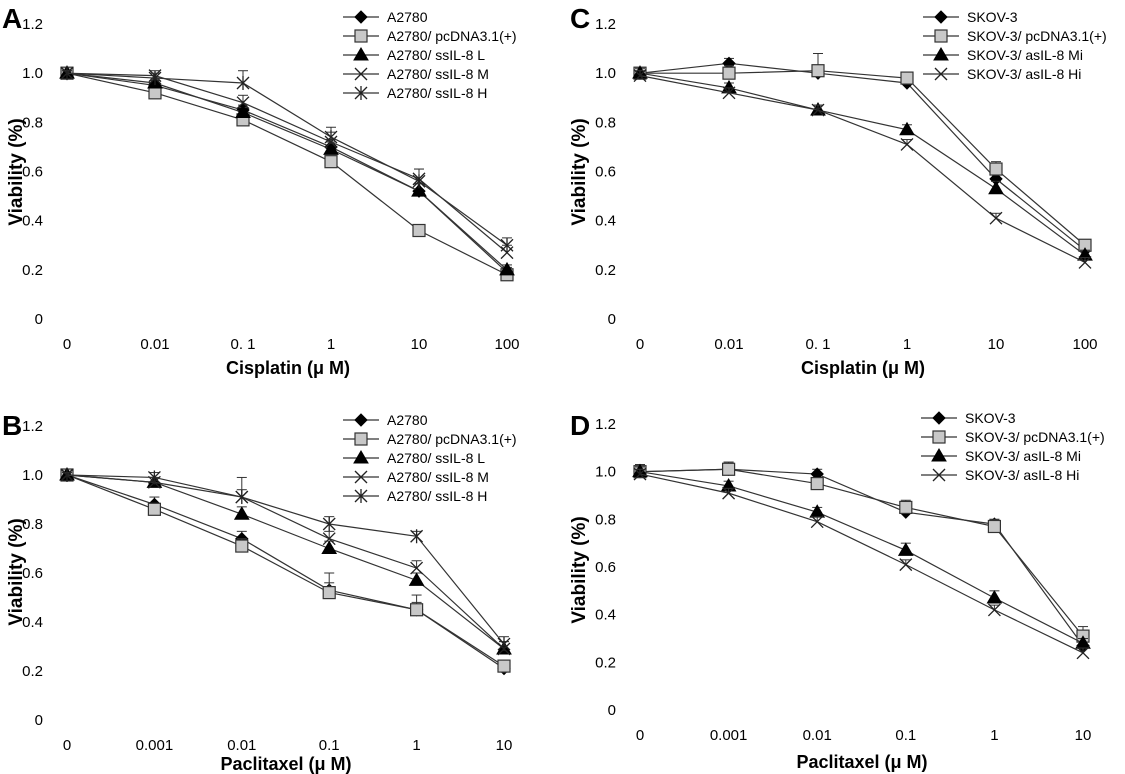 This screenshot has width=1125, height=774. Describe the element at coordinates (605, 424) in the screenshot. I see `panel-D-ytick-label: 1.2` at that location.